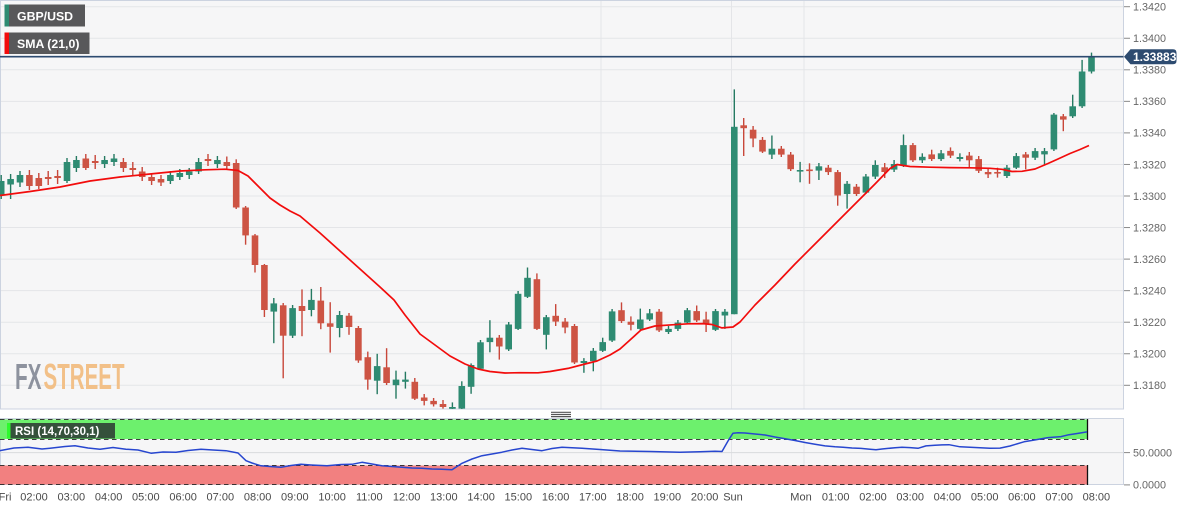 The image size is (1194, 513). Describe the element at coordinates (28, 376) in the screenshot. I see `svg-text: FX` at that location.